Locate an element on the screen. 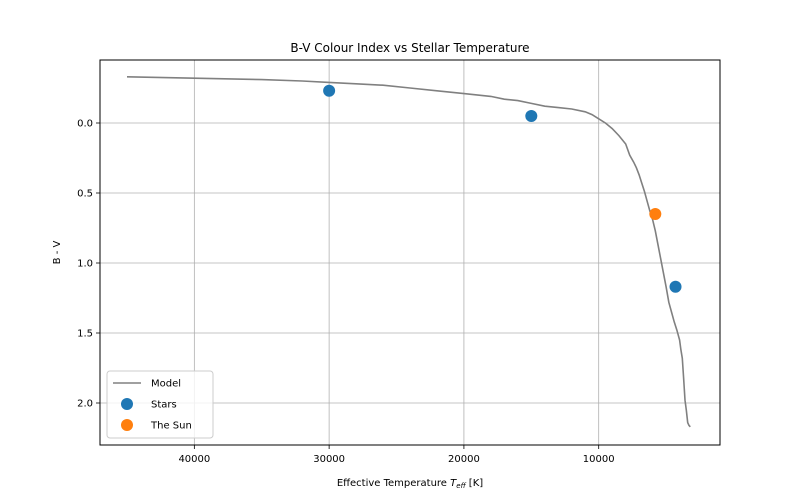 This screenshot has height=500, width=800. y-tick-label: 1.5 is located at coordinates (85, 334).